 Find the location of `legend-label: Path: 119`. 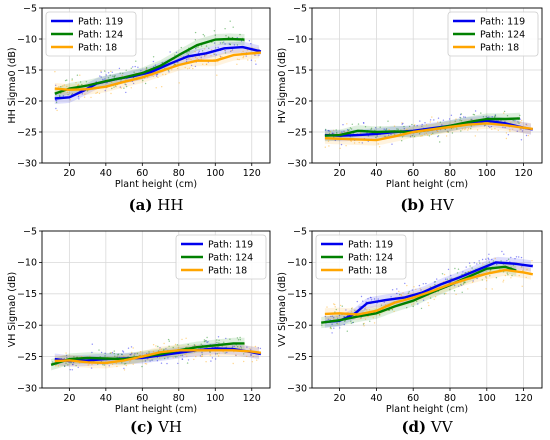

legend-label: Path: 119 is located at coordinates (100, 22).